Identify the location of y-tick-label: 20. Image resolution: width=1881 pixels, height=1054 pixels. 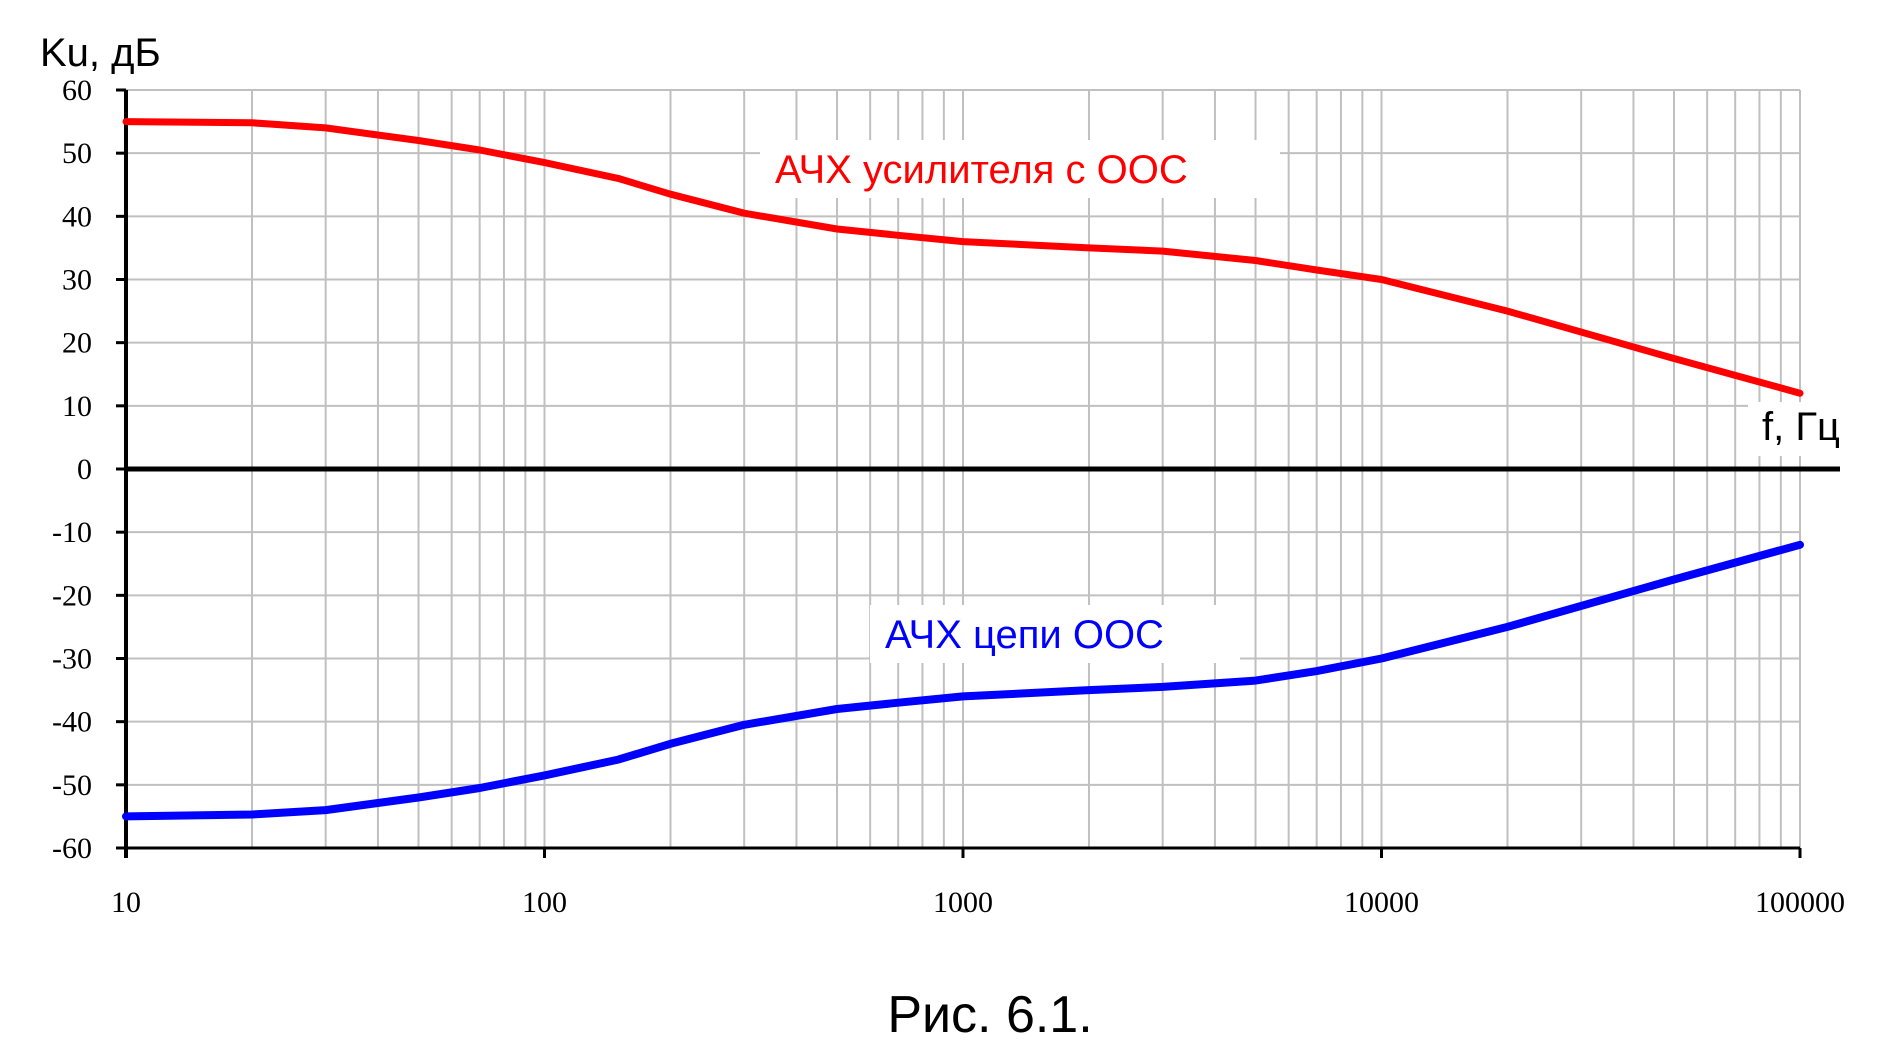
(77, 343).